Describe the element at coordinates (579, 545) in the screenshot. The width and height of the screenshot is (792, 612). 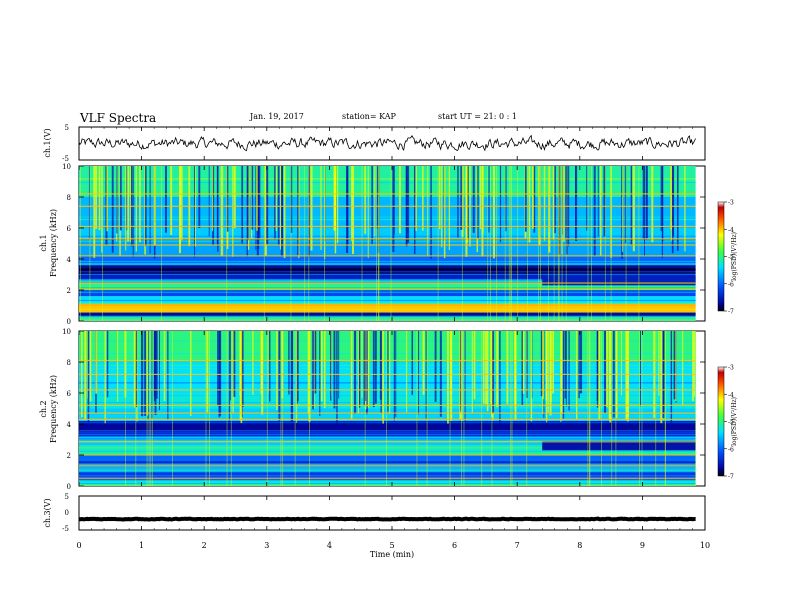
I see `xtick-label: 8` at that location.